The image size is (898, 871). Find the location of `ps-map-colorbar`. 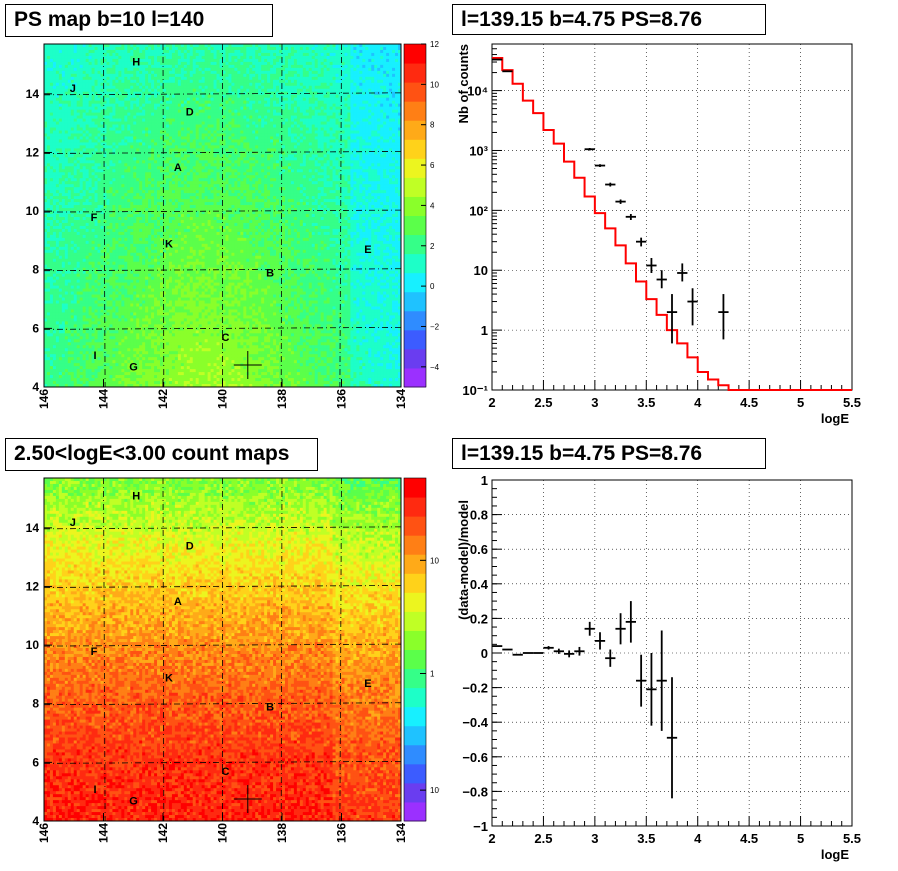

ps-map-colorbar is located at coordinates (415, 216).